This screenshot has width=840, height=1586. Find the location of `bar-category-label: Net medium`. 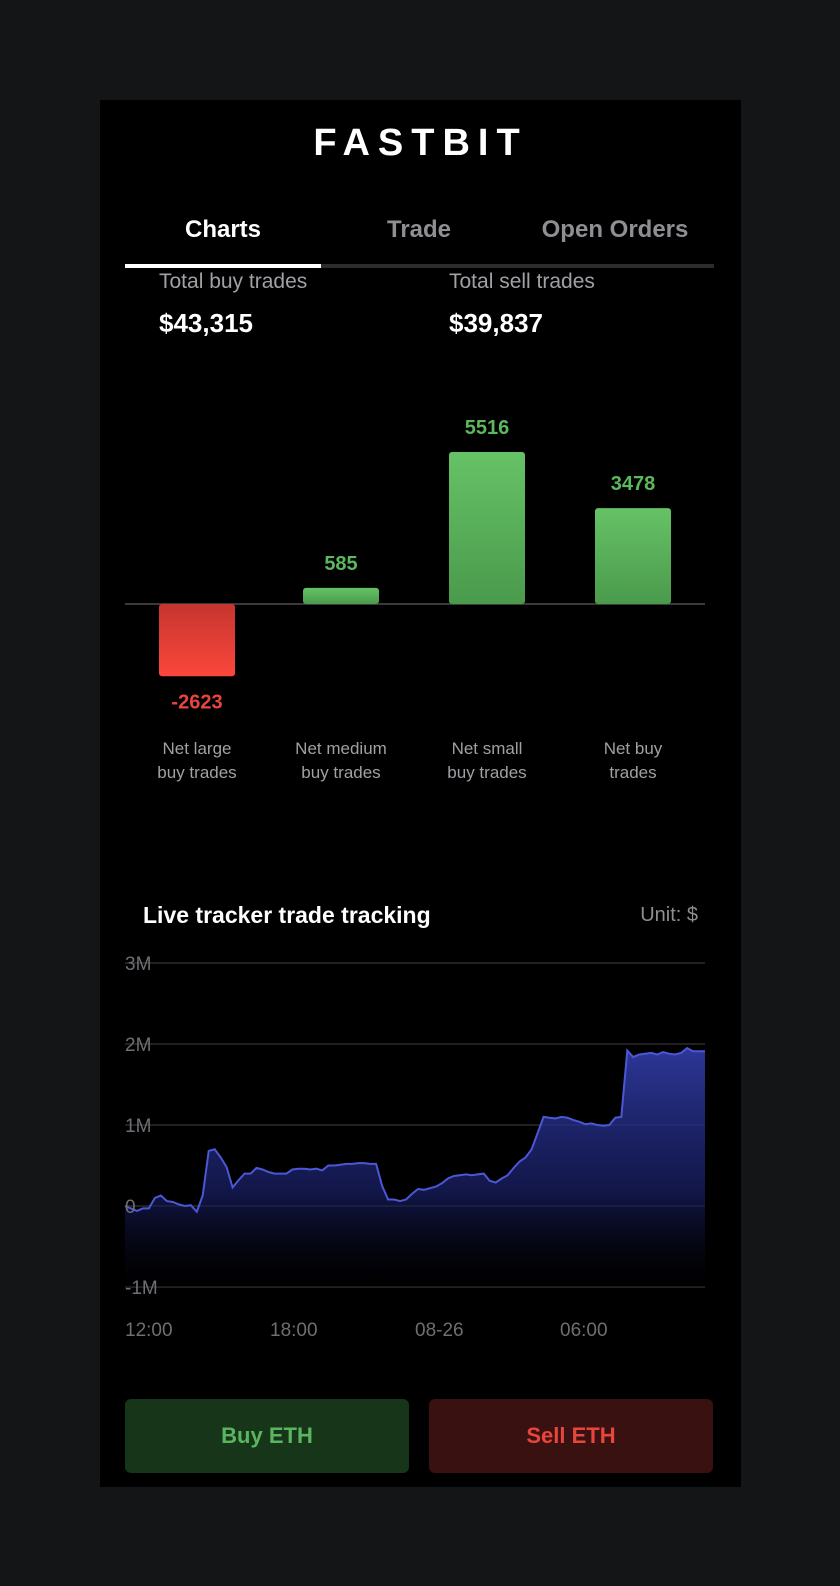

bar-category-label: Net medium is located at coordinates (341, 748).